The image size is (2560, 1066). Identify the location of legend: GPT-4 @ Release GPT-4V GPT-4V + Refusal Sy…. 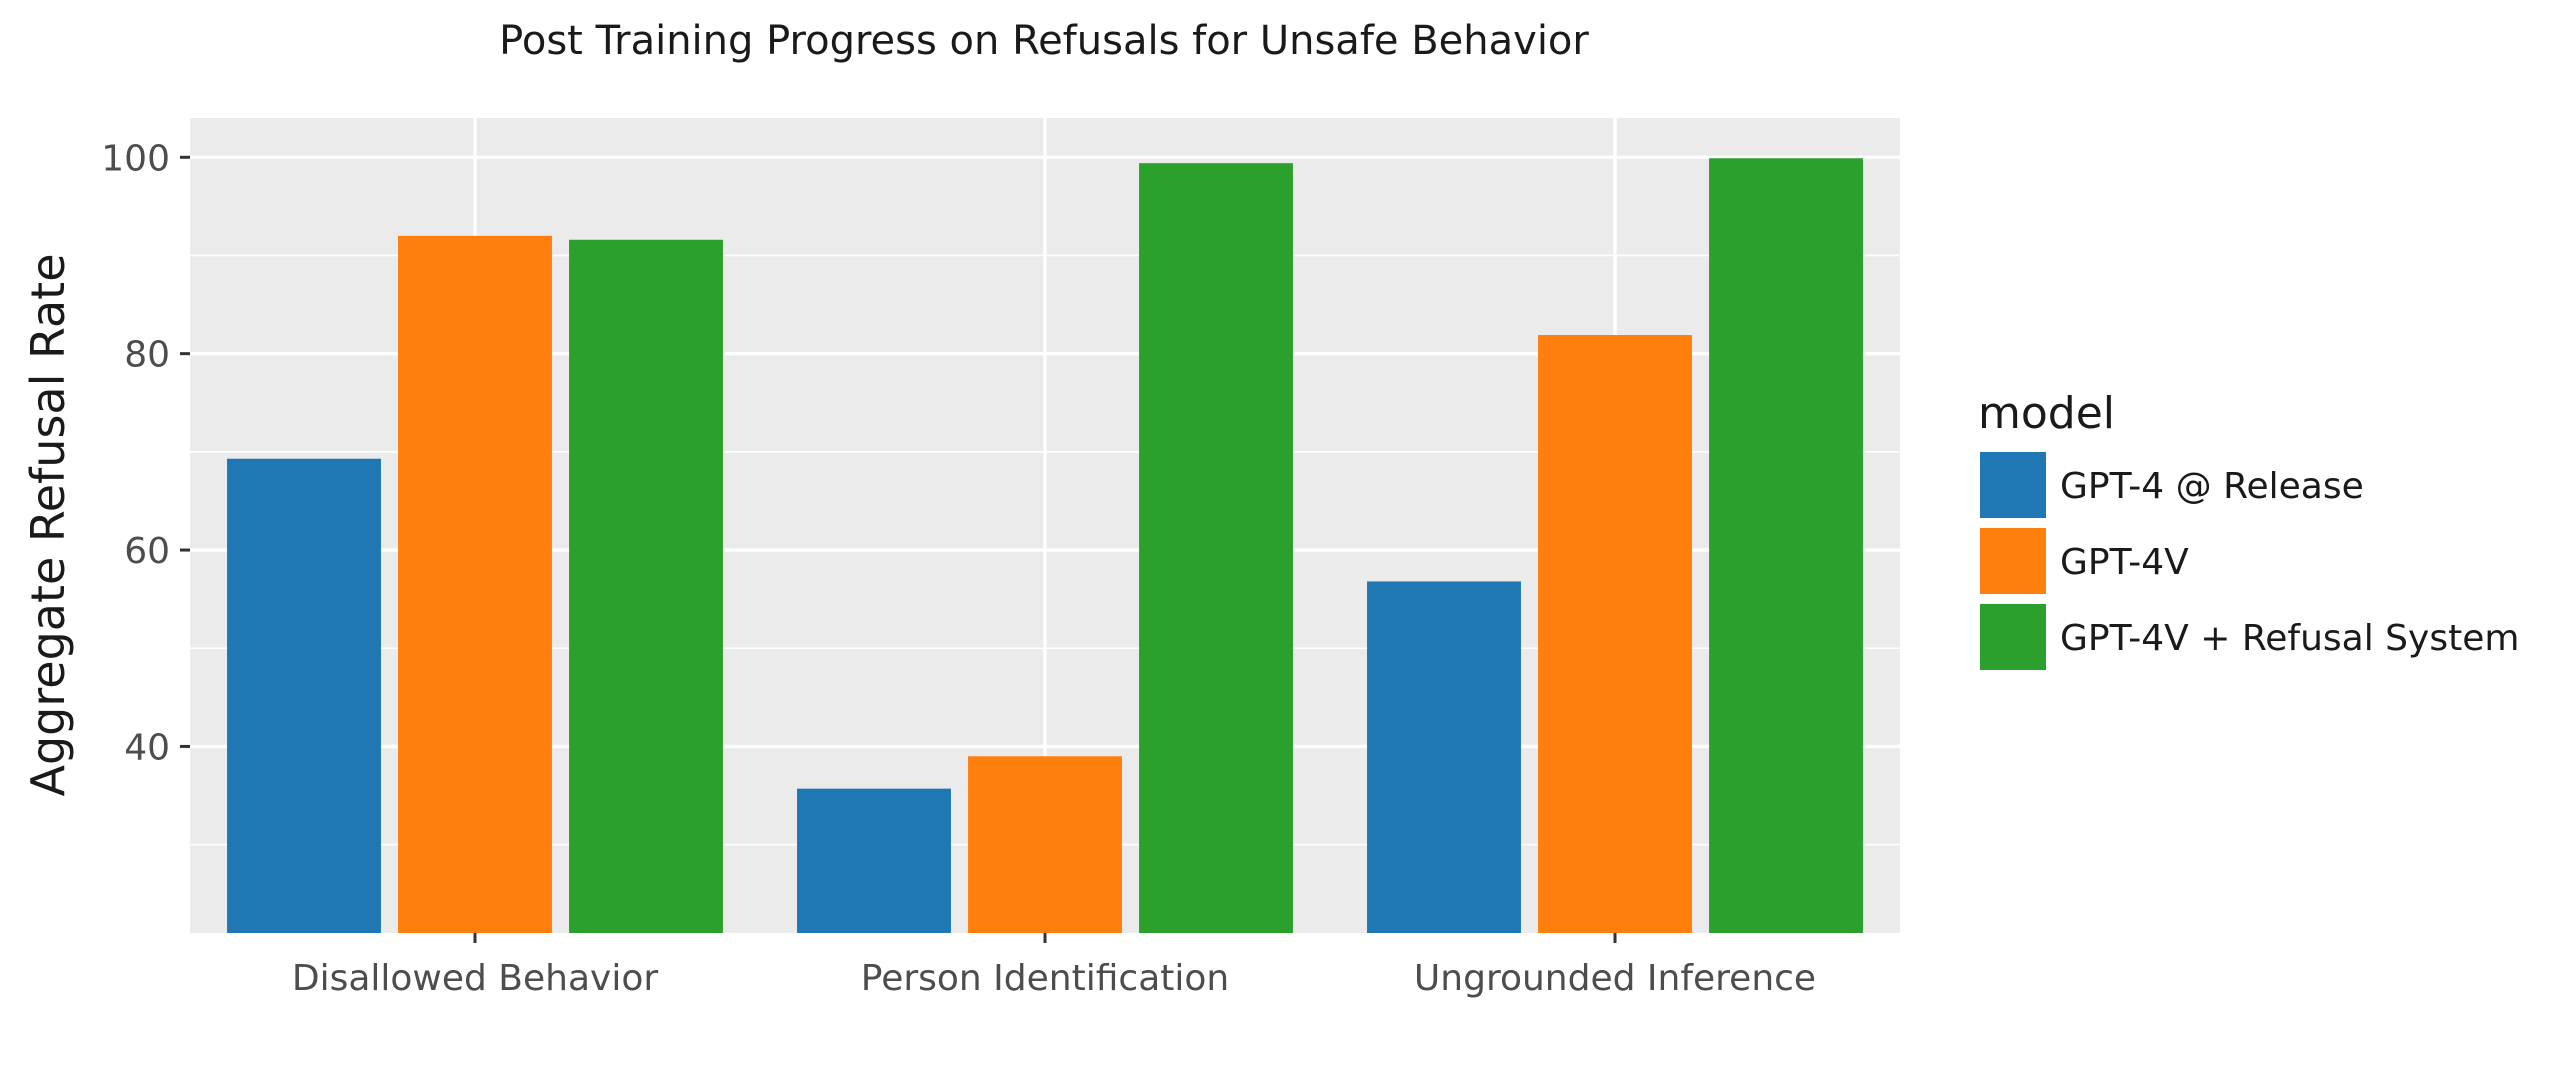
(2249, 561).